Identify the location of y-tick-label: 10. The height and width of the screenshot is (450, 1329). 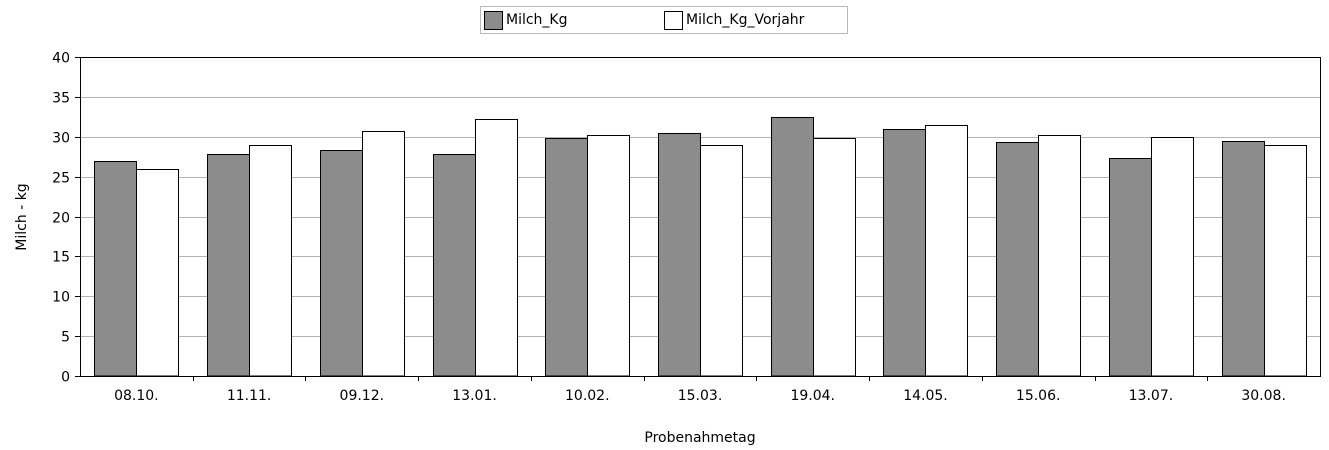
(61, 298).